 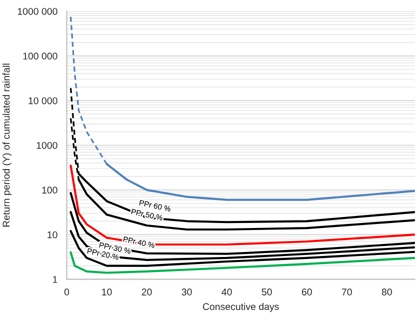 What do you see at coordinates (267, 292) in the screenshot?
I see `x-tick-label: 50` at bounding box center [267, 292].